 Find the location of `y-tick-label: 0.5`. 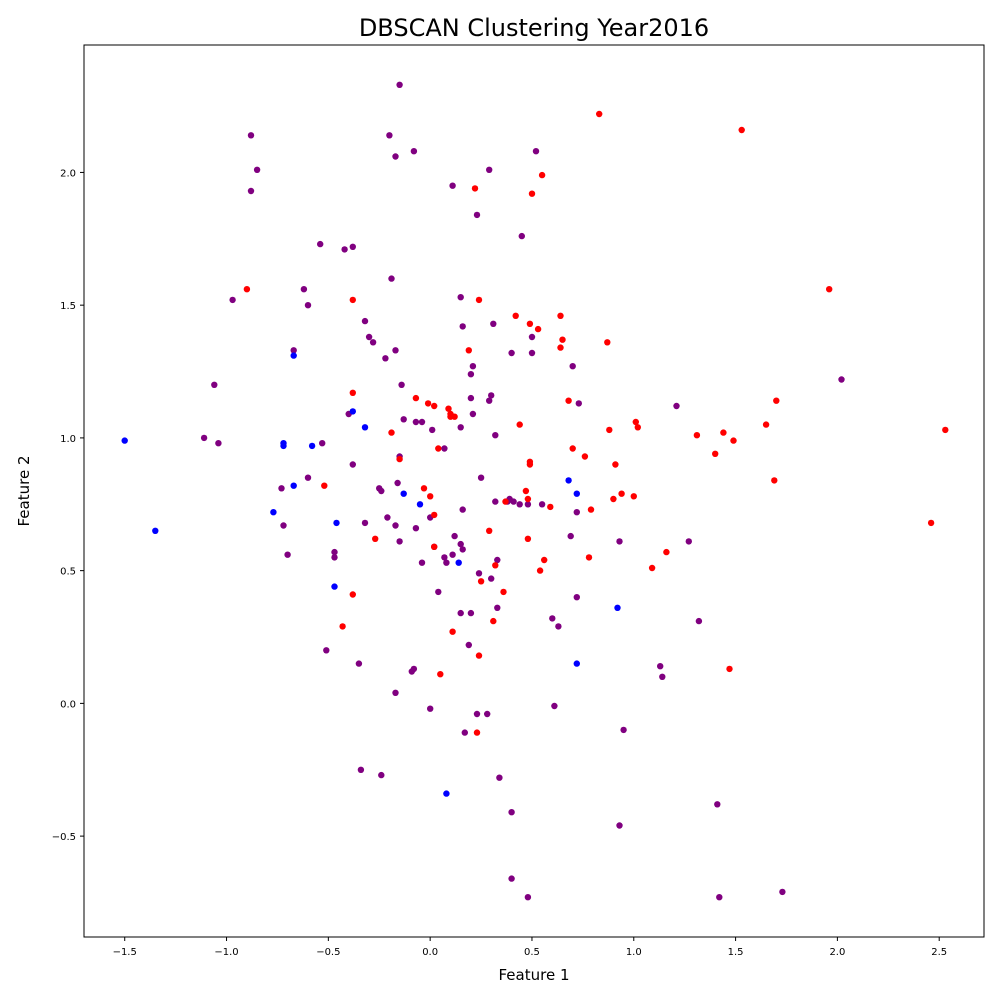

y-tick-label: 0.5 is located at coordinates (68, 572).